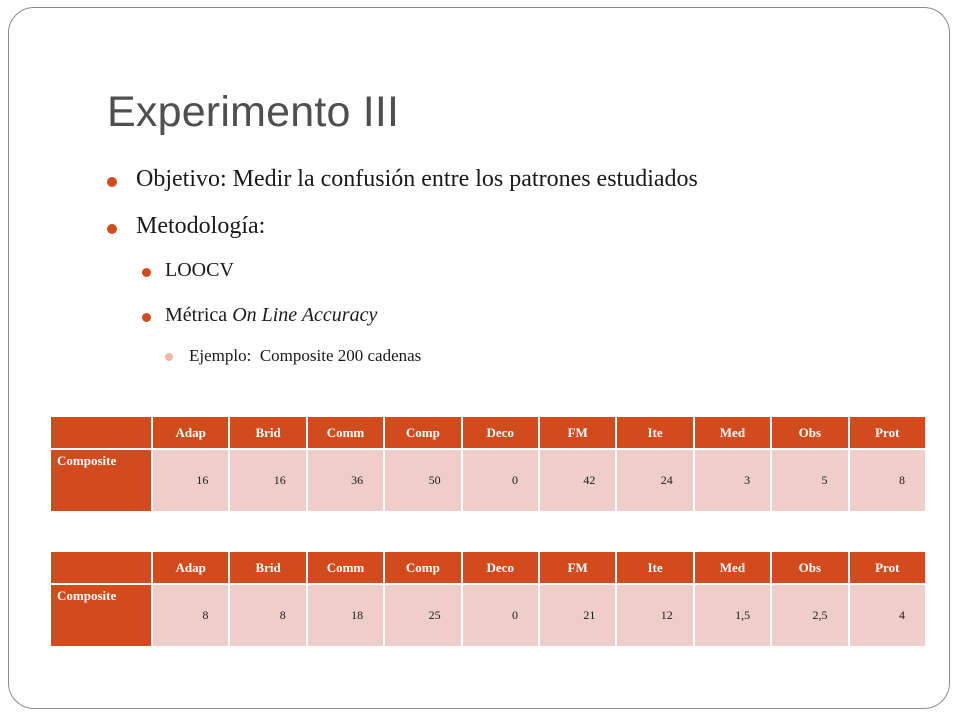 Image resolution: width=960 pixels, height=720 pixels. What do you see at coordinates (810, 615) in the screenshot?
I see `table-cell: 2,5` at bounding box center [810, 615].